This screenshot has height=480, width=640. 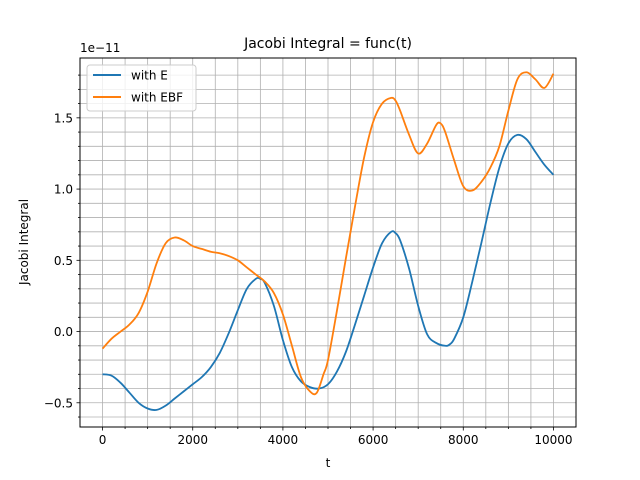 What do you see at coordinates (328, 463) in the screenshot?
I see `x-axis-label: t` at bounding box center [328, 463].